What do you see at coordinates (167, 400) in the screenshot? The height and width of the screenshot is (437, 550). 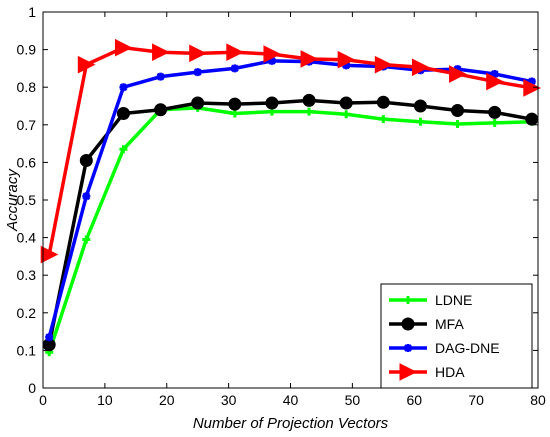 I see `x-tick-label: 20` at bounding box center [167, 400].